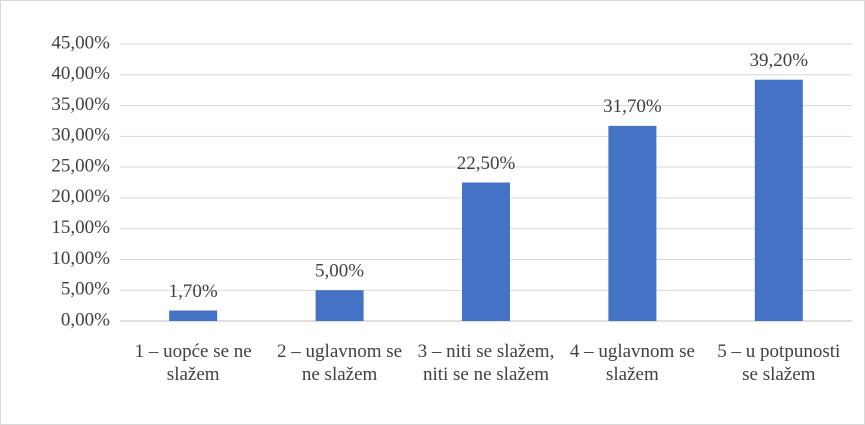 This screenshot has height=425, width=865. I want to click on y-tick-label: 40,00%, so click(80, 73).